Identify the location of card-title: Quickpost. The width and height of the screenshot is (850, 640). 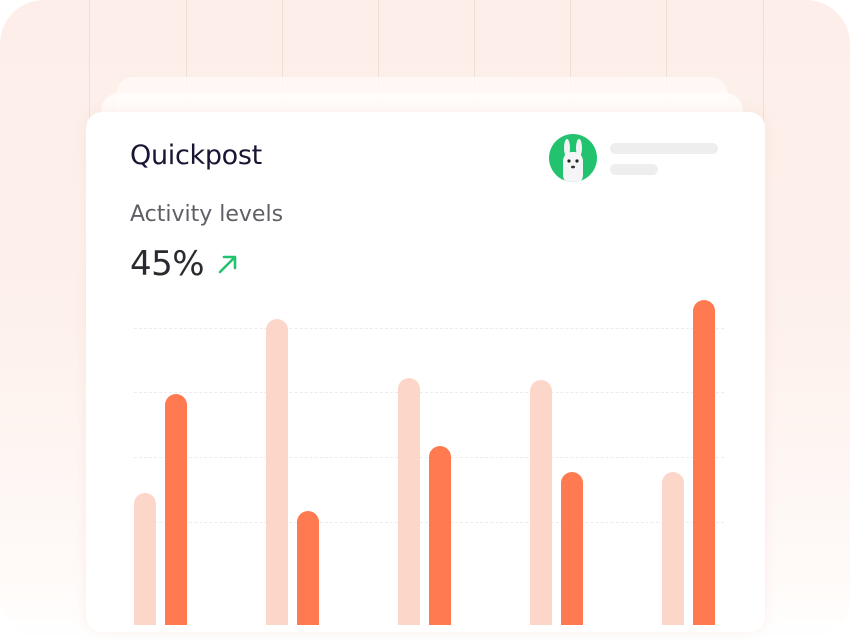
(196, 155).